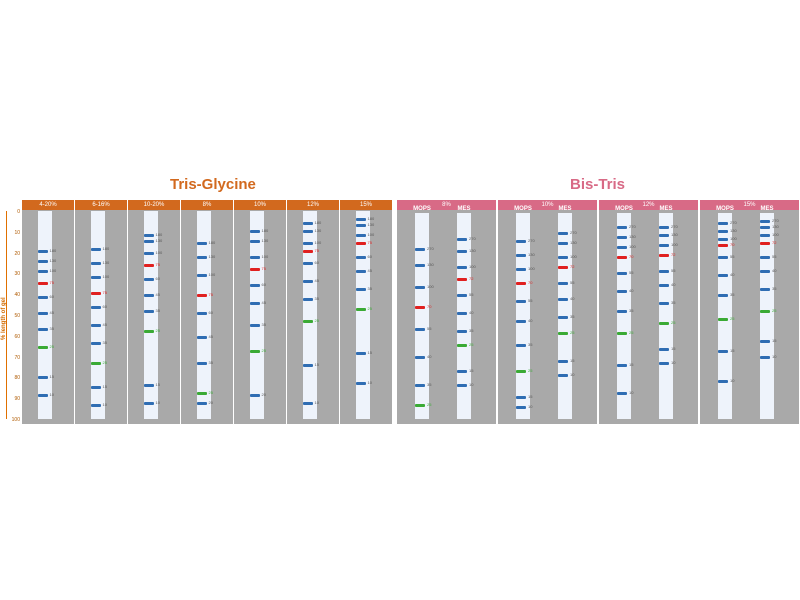 This screenshot has height=600, width=800. What do you see at coordinates (17, 274) in the screenshot?
I see `y-axis-tick: 30` at bounding box center [17, 274].